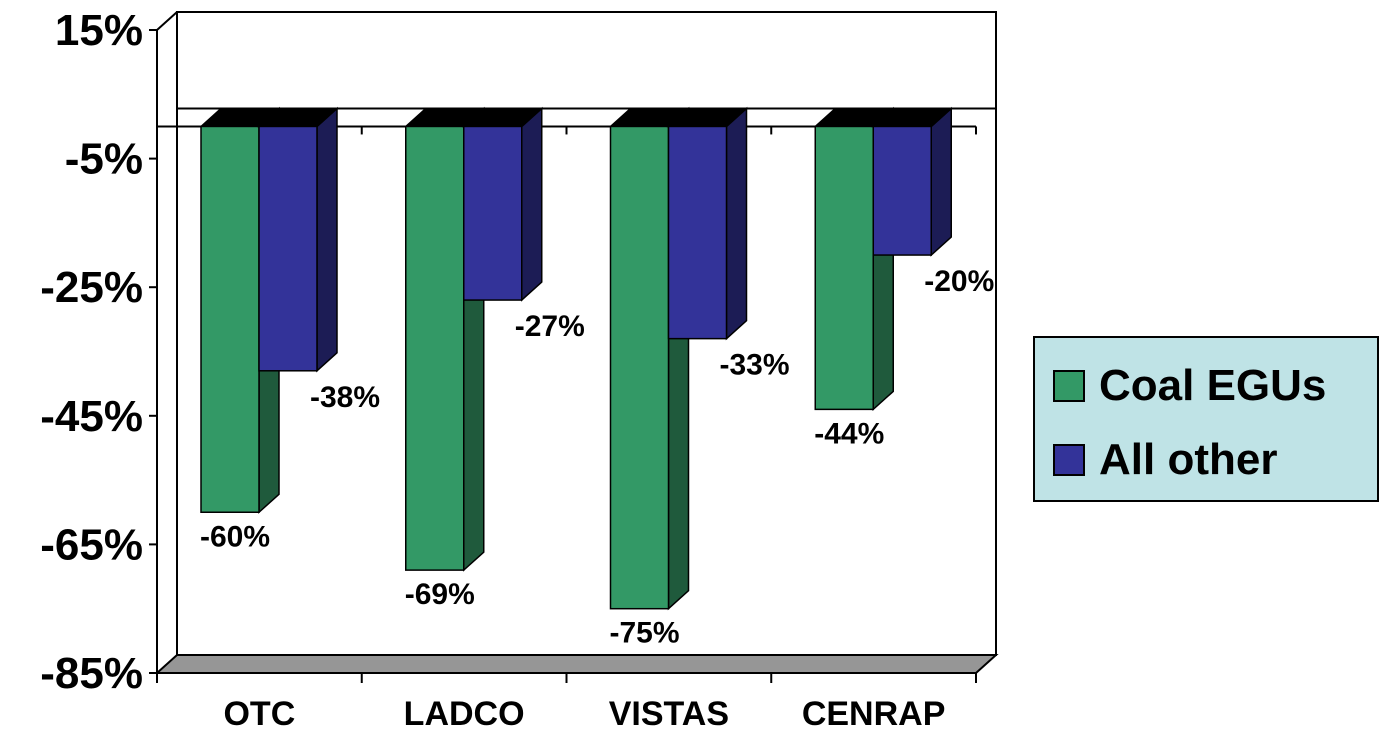  I want to click on data-label: -69%, so click(440, 594).